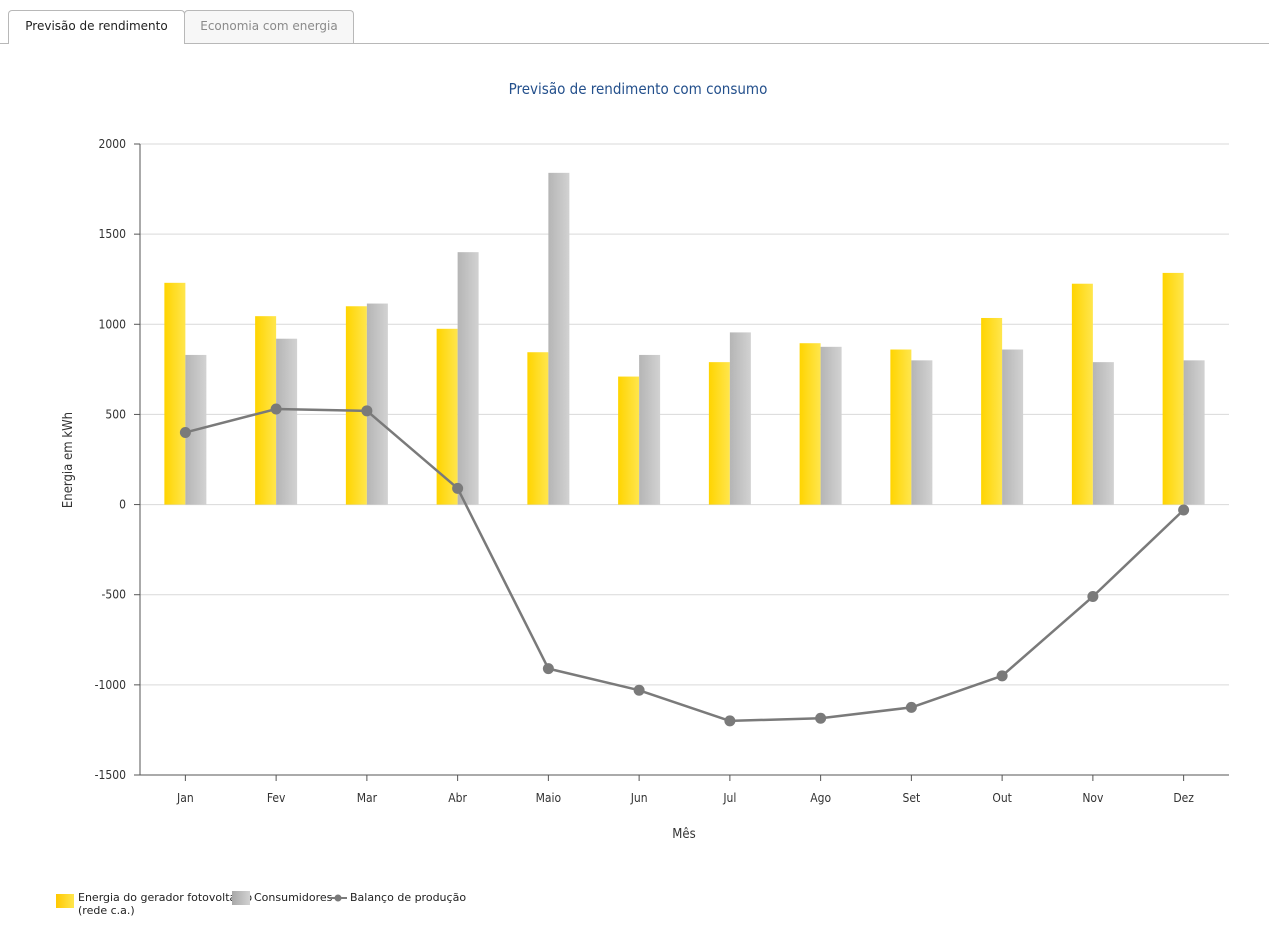  What do you see at coordinates (1093, 798) in the screenshot?
I see `x-tick-label: Nov` at bounding box center [1093, 798].